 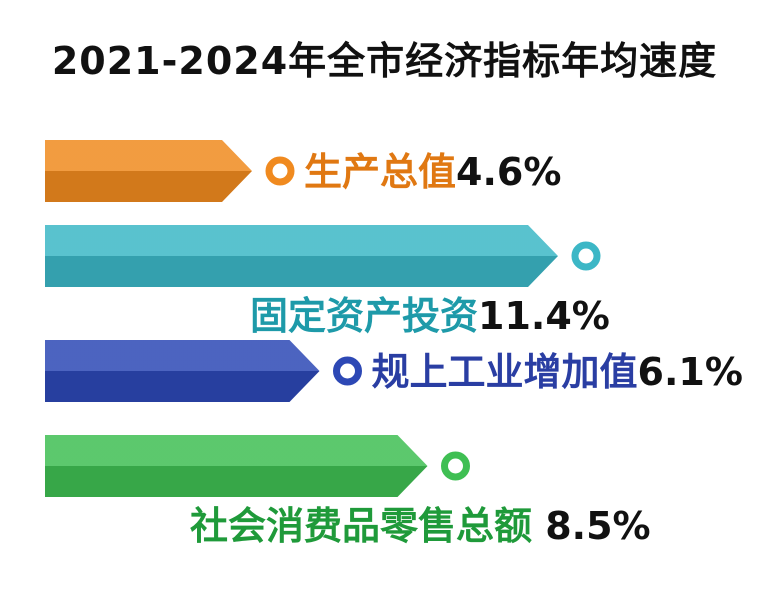 What do you see at coordinates (380, 172) in the screenshot?
I see `category-label-1: 生产总值` at bounding box center [380, 172].